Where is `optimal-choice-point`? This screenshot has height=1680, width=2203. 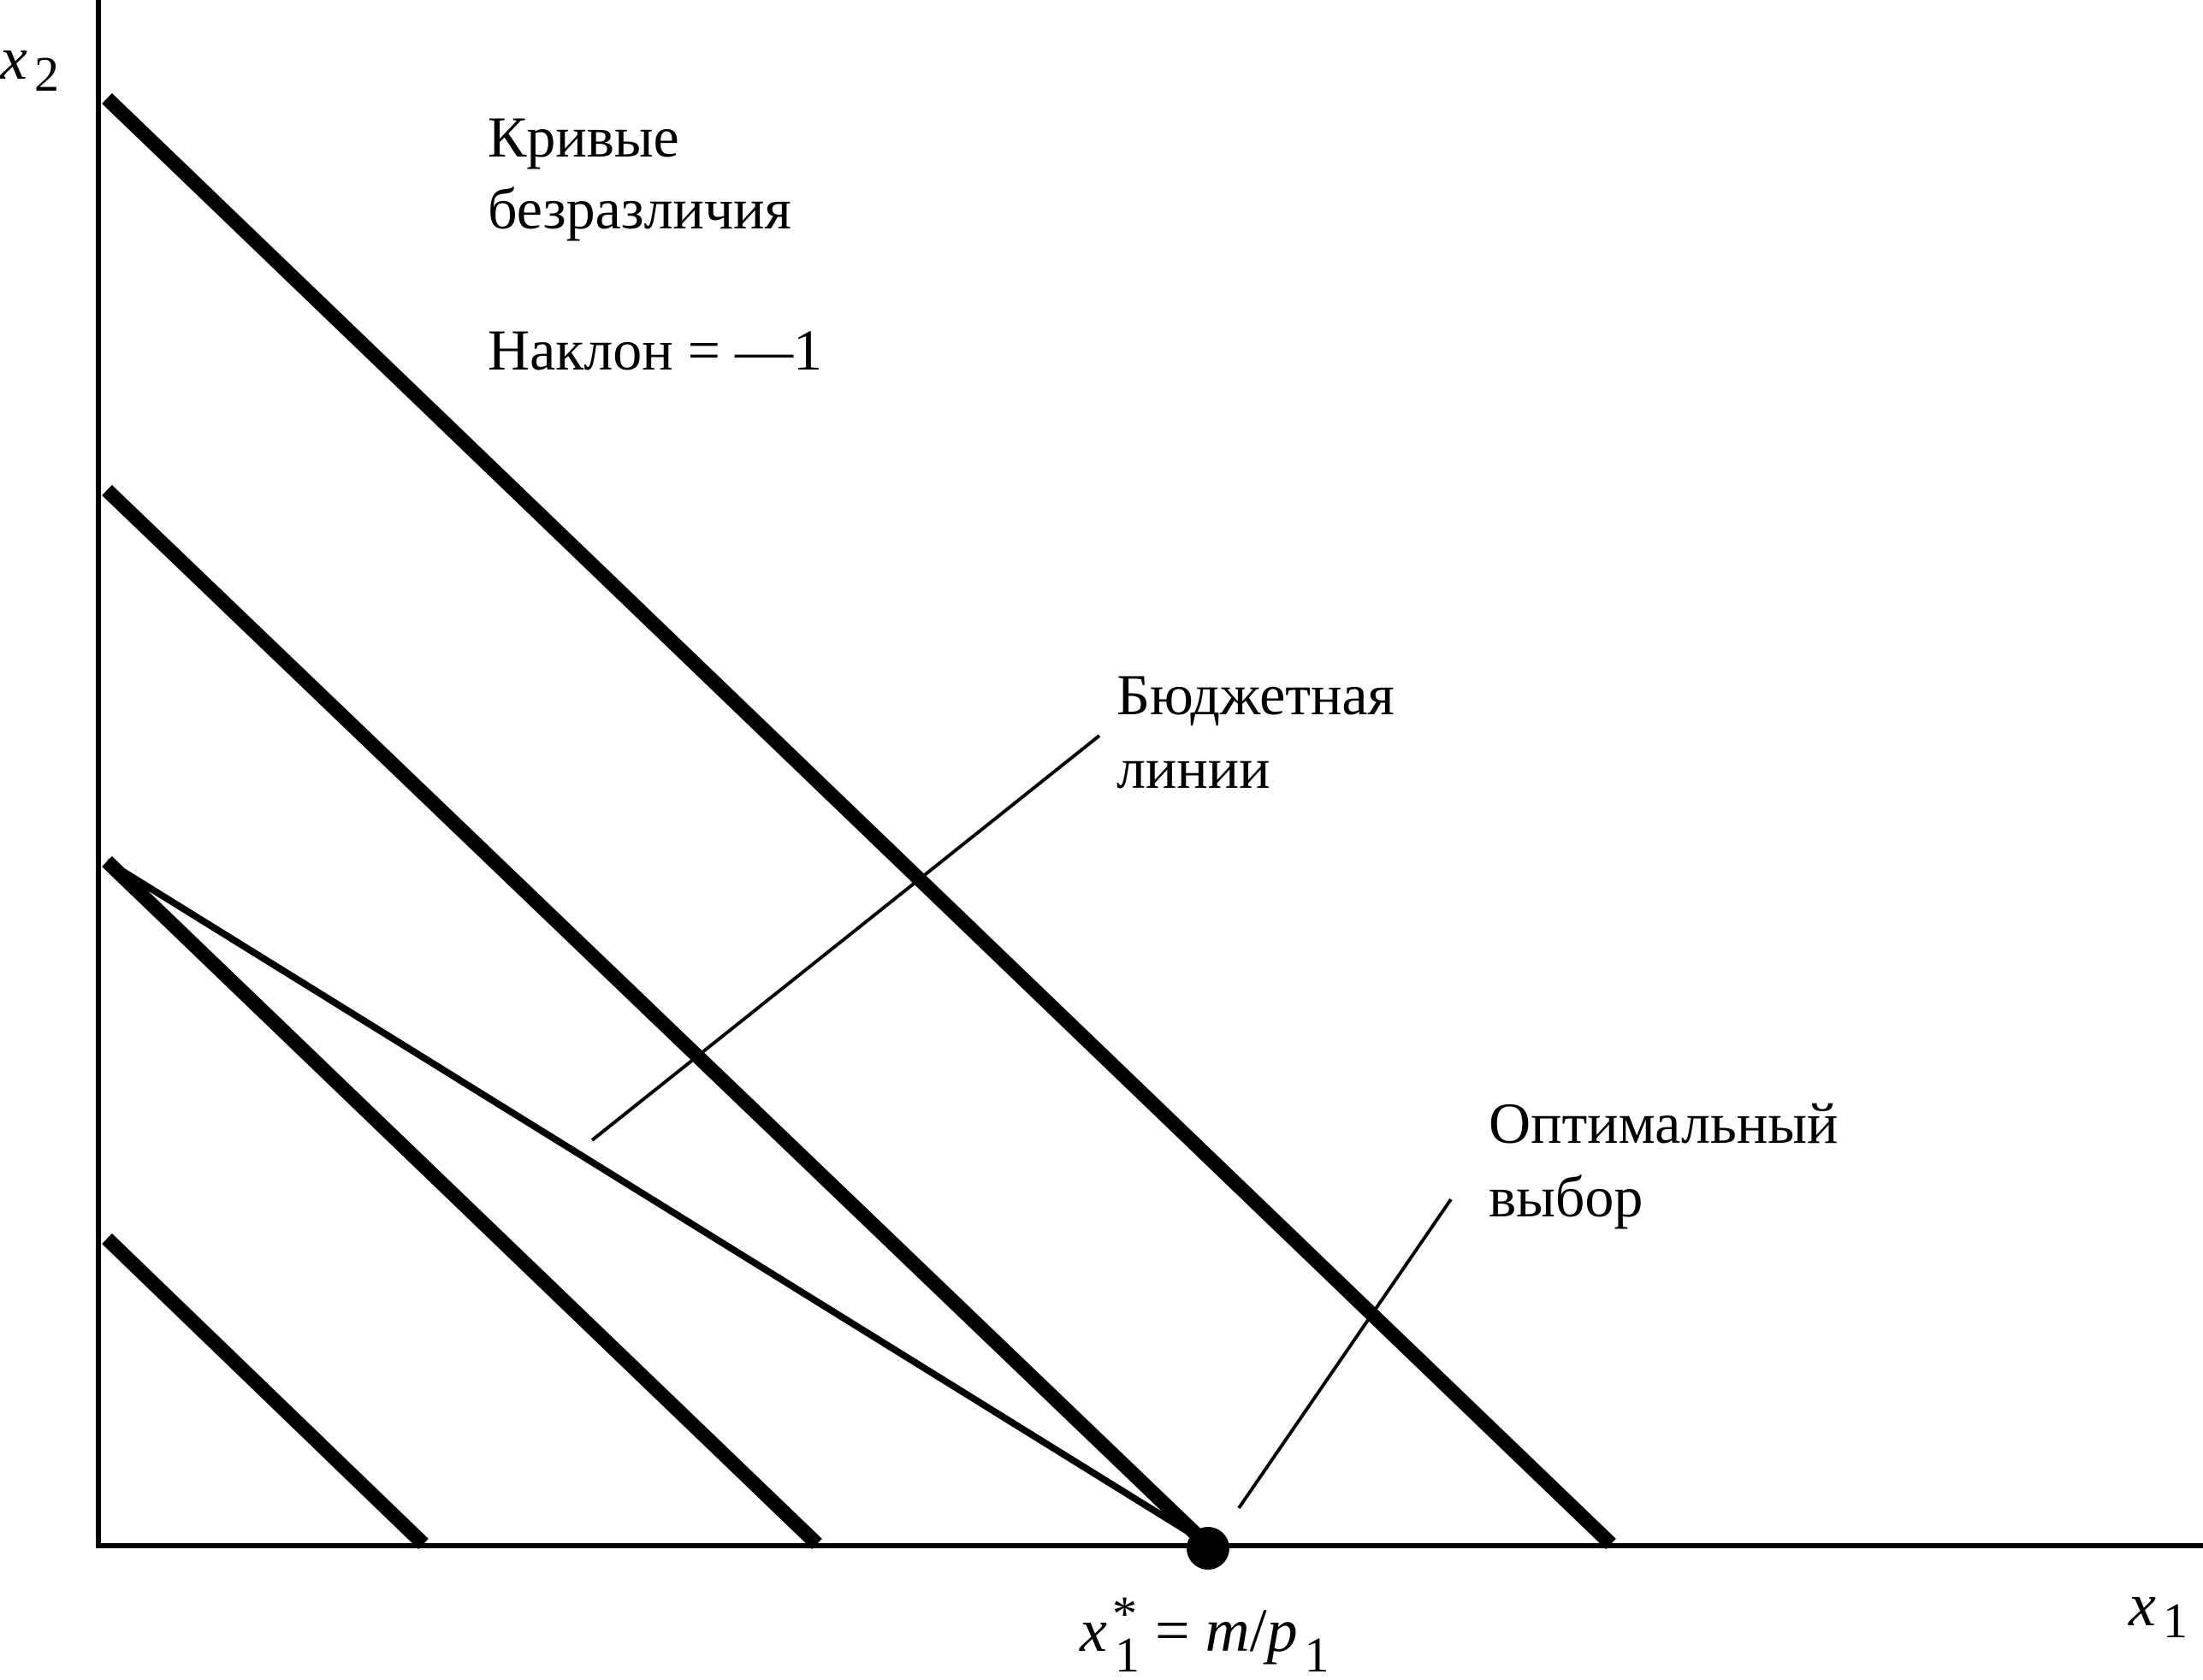 optimal-choice-point is located at coordinates (1208, 1549).